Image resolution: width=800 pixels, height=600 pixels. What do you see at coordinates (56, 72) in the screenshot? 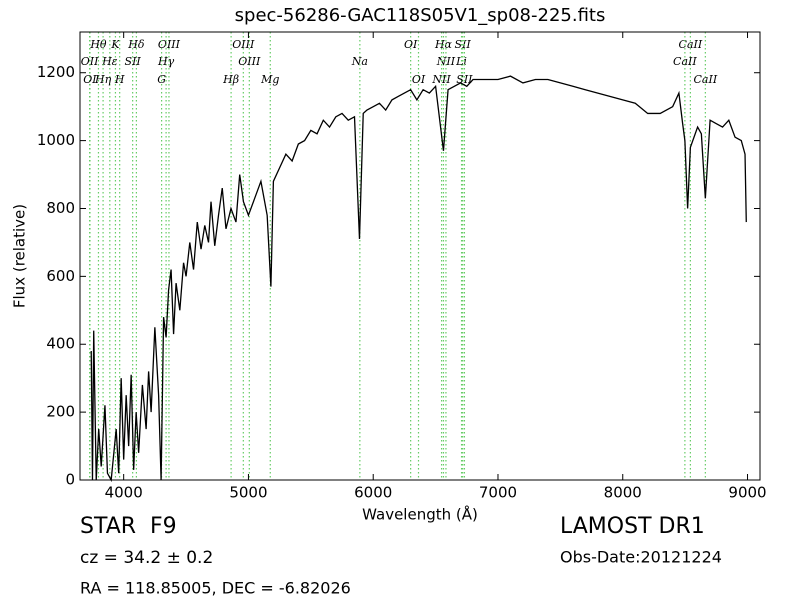
I see `y-tick-label: 1200` at bounding box center [56, 72].